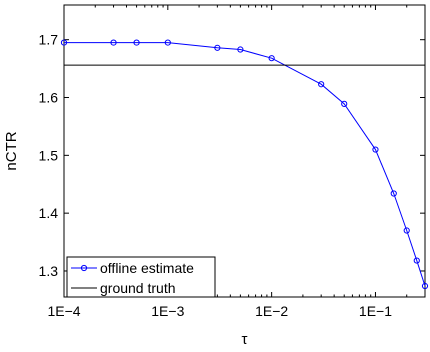 The width and height of the screenshot is (430, 352). I want to click on y-tick-label: 1.6, so click(49, 98).